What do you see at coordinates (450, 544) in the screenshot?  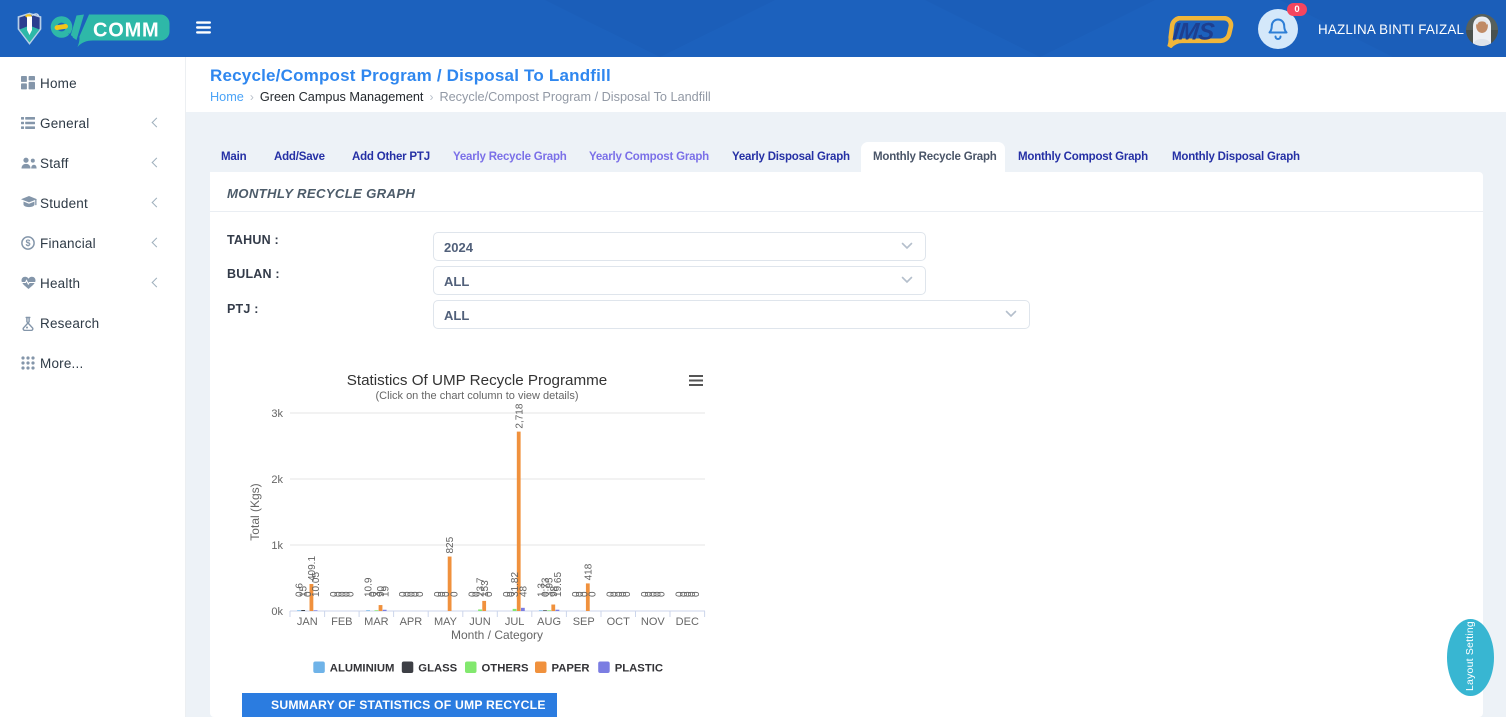 I see `svg-text: 825` at bounding box center [450, 544].